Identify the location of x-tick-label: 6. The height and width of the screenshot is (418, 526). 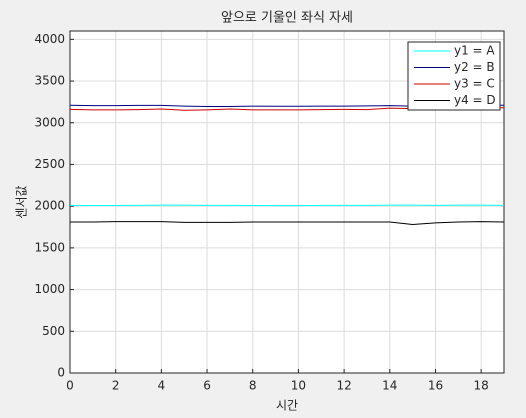
(207, 386).